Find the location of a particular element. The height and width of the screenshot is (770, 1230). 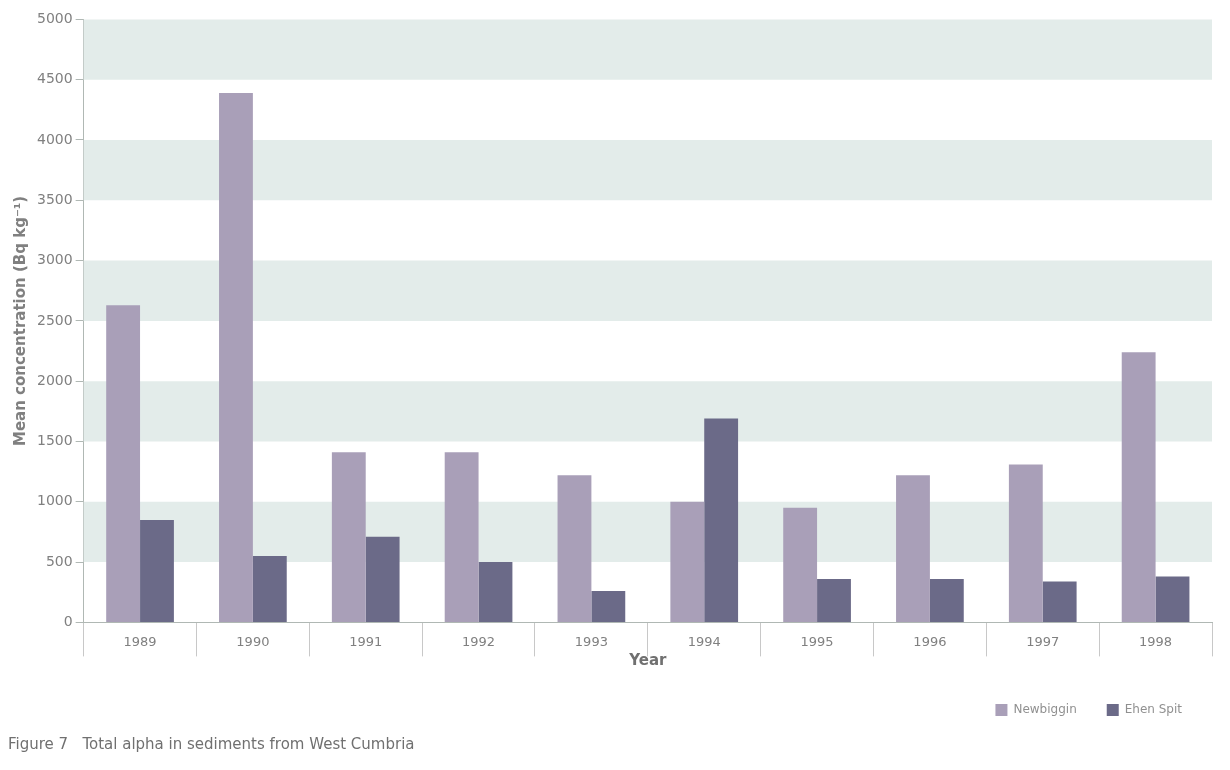

legend-label: Newbiggin is located at coordinates (1045, 709).